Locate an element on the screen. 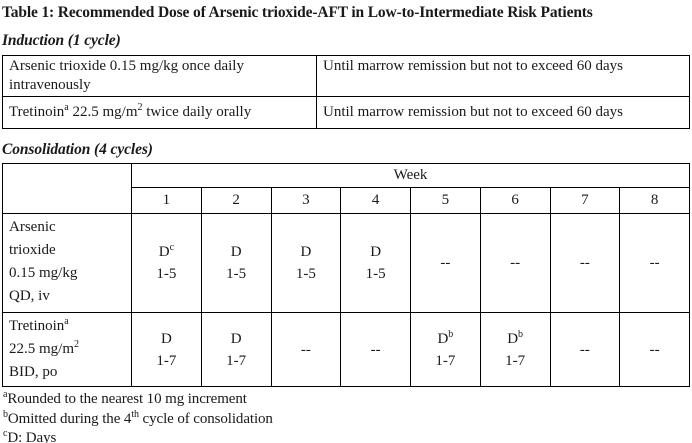 The width and height of the screenshot is (692, 443). tretinoin-drug-cell: Tretinoina 22.5 mg/m2 BID, po is located at coordinates (67, 349).